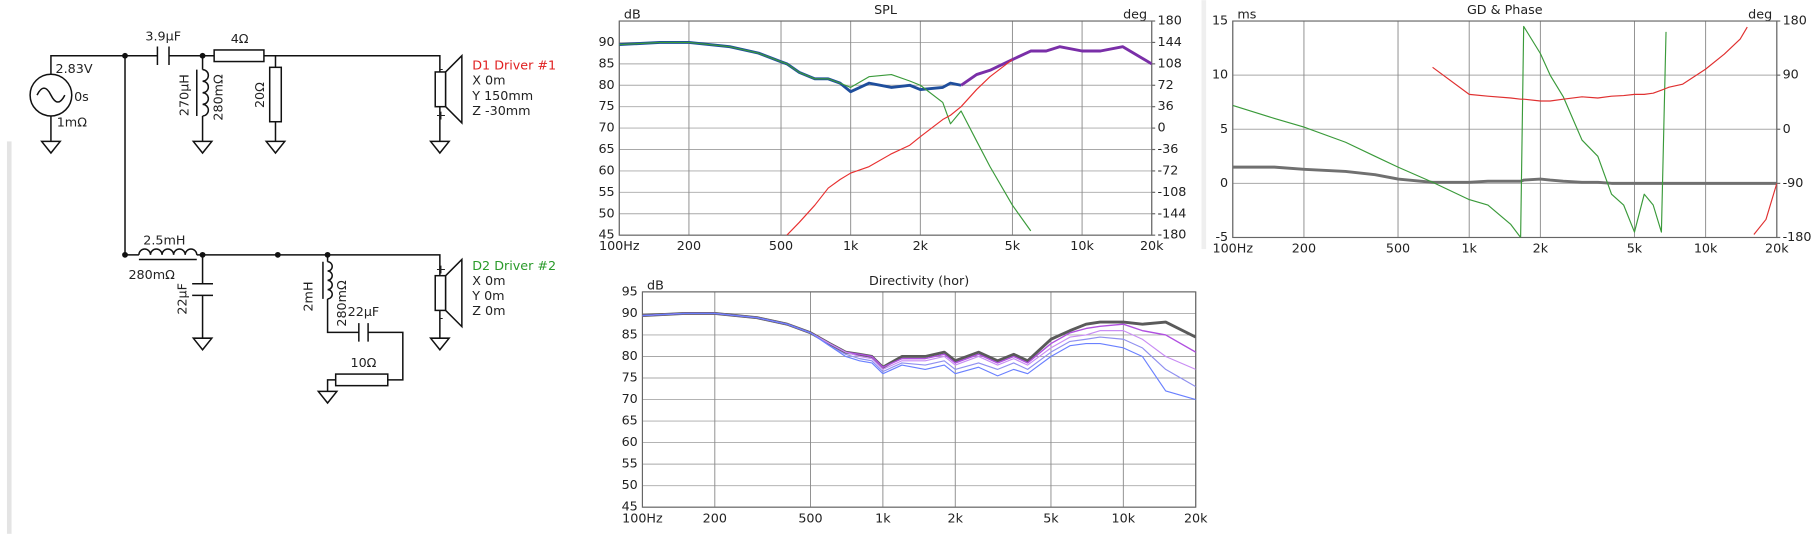  I want to click on y-tick-label: 0, so click(1224, 183).